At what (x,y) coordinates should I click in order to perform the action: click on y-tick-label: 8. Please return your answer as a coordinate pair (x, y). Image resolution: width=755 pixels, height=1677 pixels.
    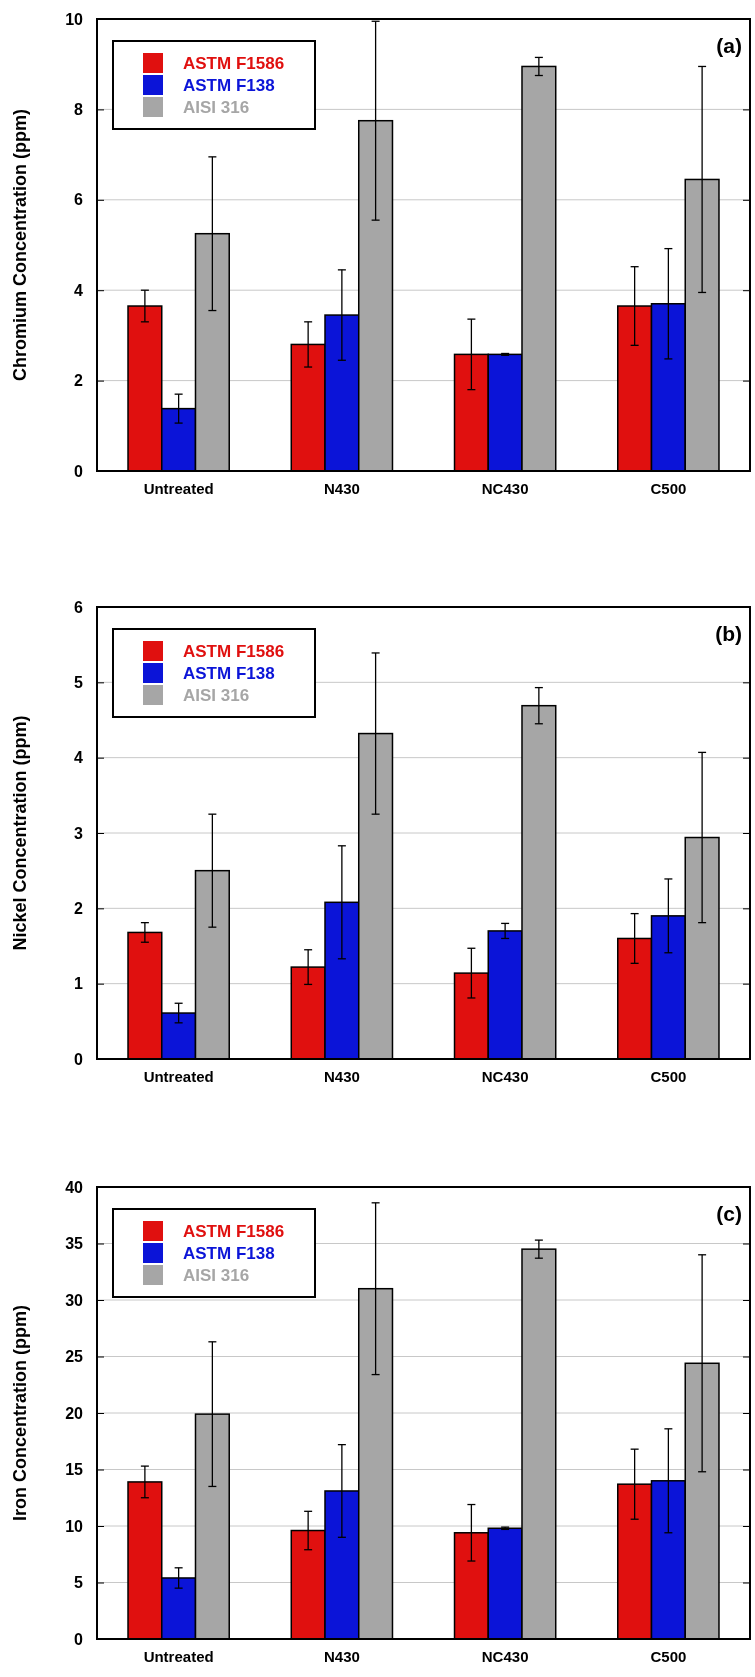
    Looking at the image, I should click on (79, 110).